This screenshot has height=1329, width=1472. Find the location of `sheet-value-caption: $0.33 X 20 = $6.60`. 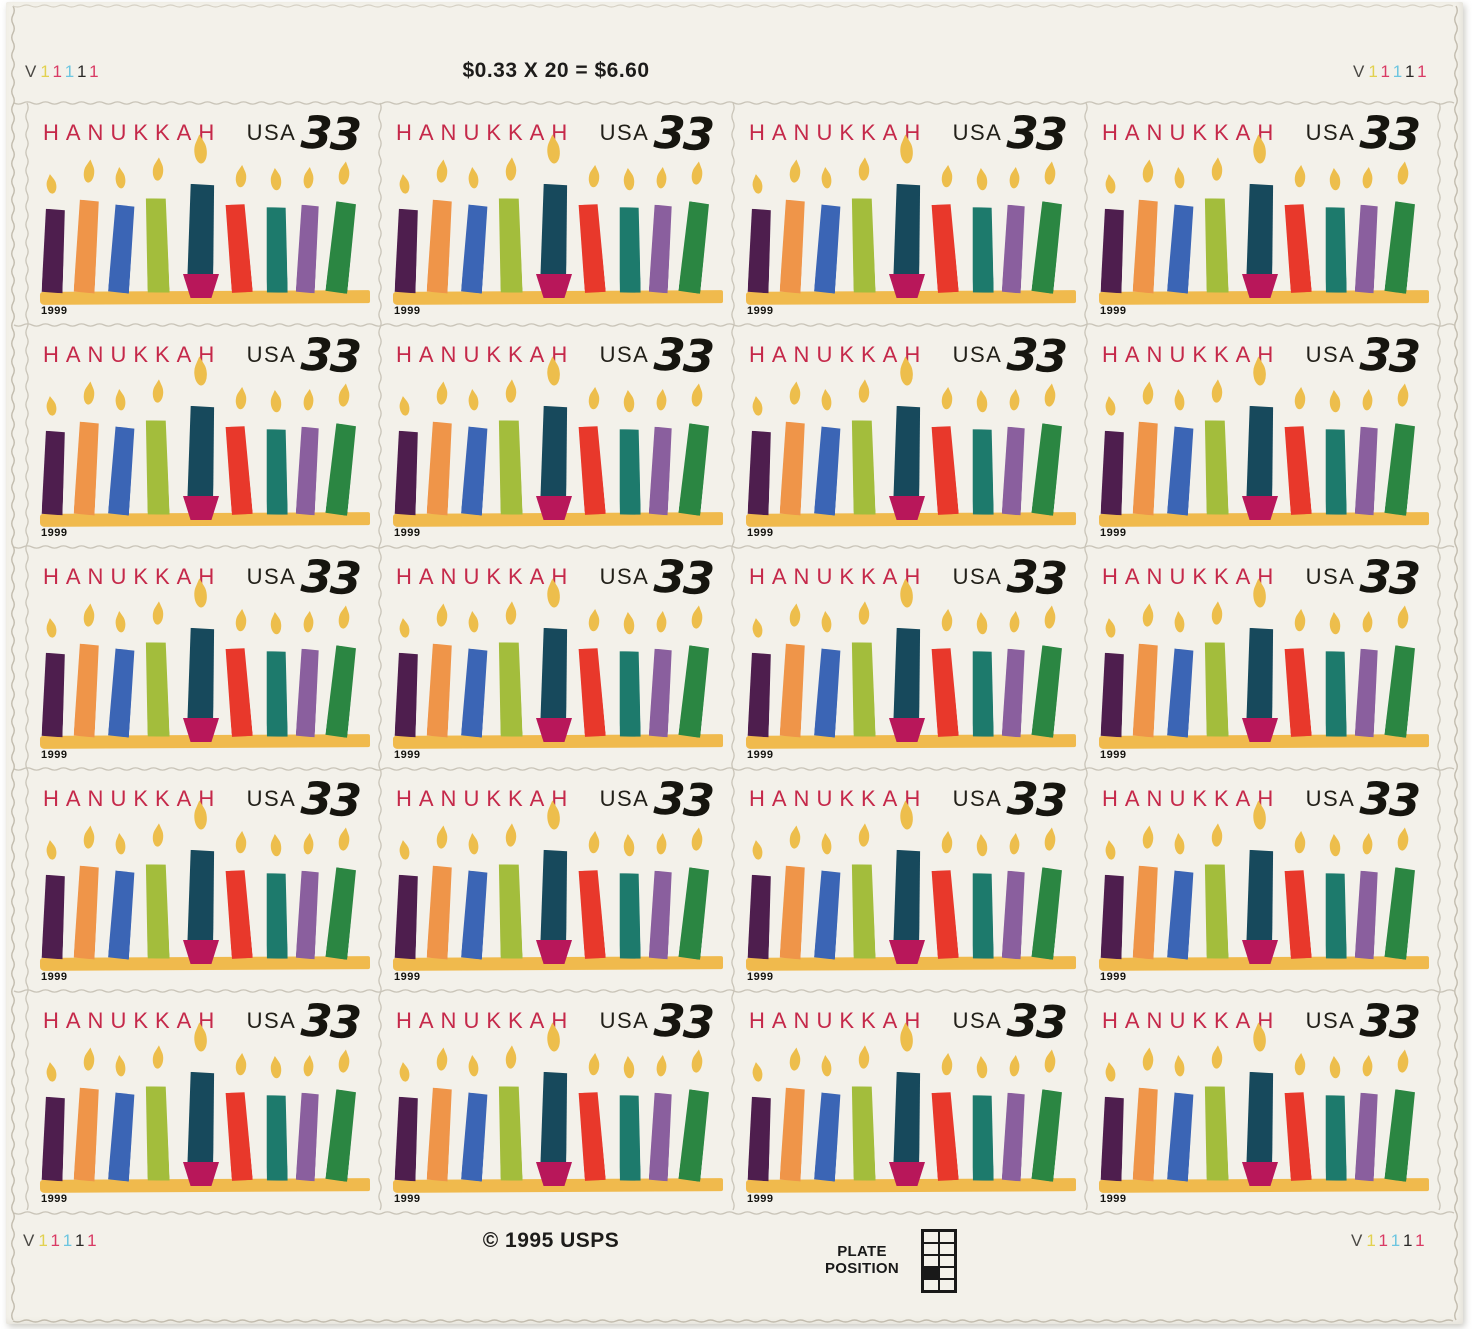

sheet-value-caption: $0.33 X 20 = $6.60 is located at coordinates (556, 70).